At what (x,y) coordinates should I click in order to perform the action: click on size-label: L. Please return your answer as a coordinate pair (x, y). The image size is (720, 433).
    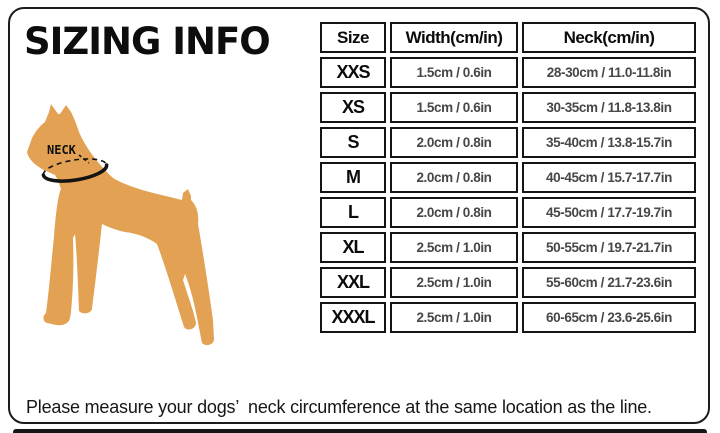
    Looking at the image, I should click on (353, 212).